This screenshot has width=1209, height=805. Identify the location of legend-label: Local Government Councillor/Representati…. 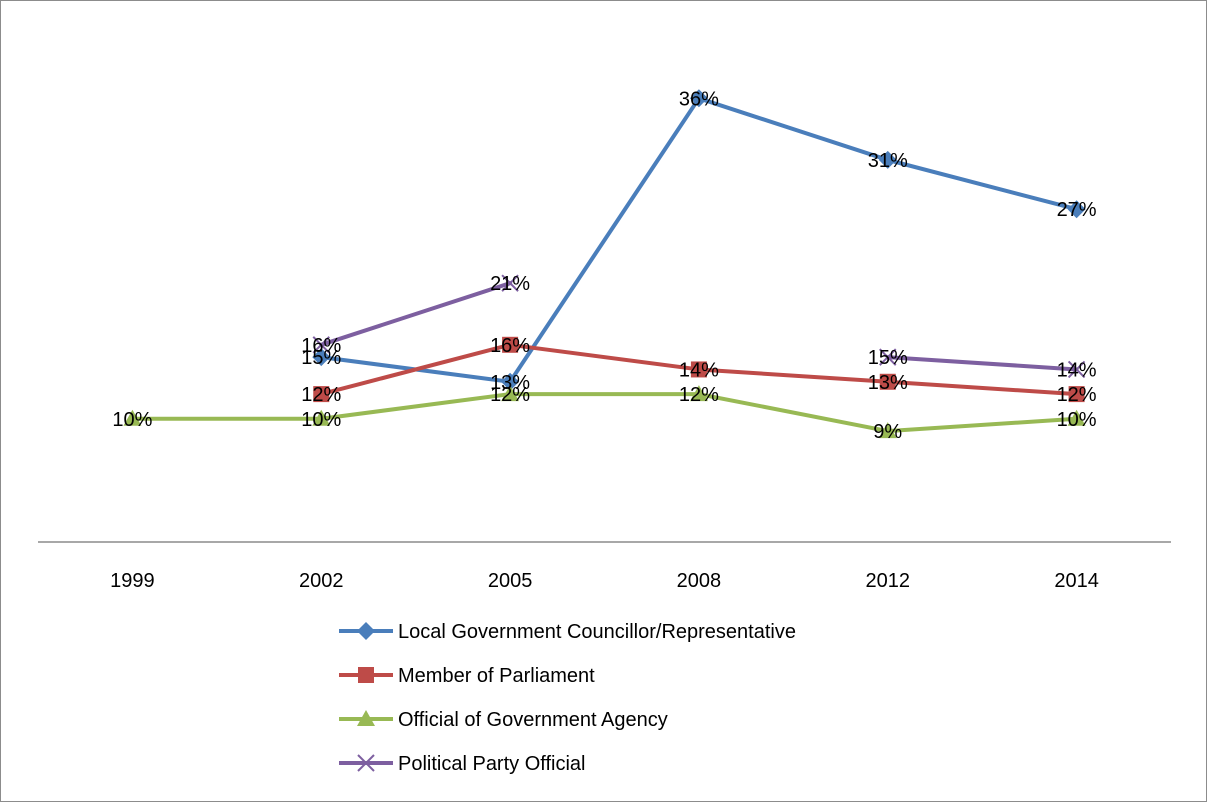
(597, 632).